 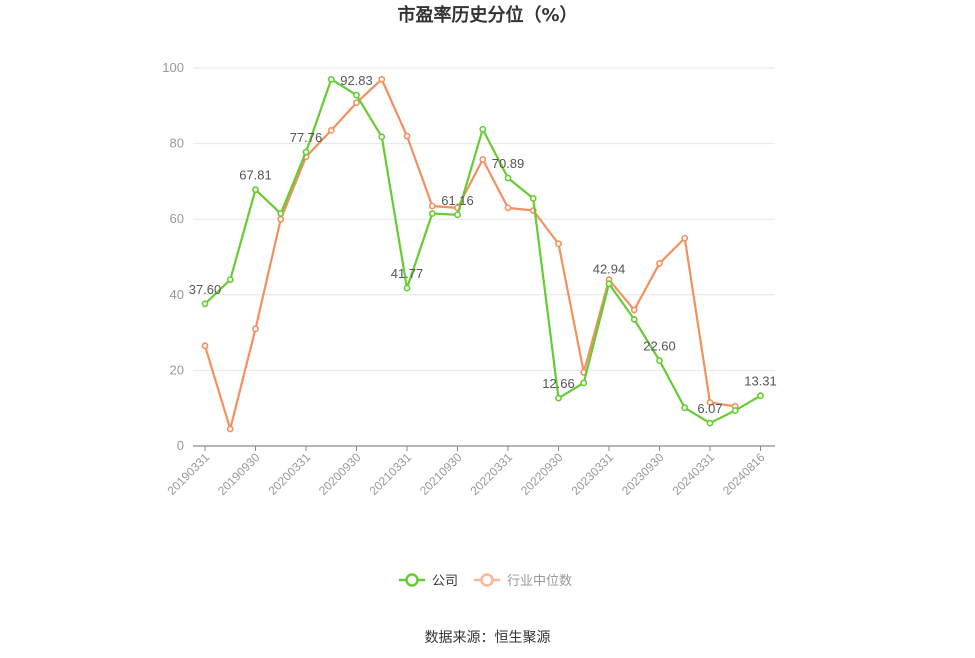 What do you see at coordinates (488, 638) in the screenshot?
I see `source-note: 数据来源：恒生聚源` at bounding box center [488, 638].